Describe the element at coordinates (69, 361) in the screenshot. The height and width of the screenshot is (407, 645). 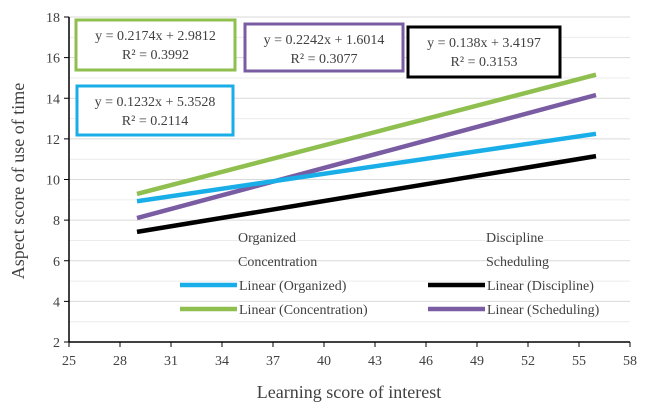
I see `x-tick-label: 25` at that location.